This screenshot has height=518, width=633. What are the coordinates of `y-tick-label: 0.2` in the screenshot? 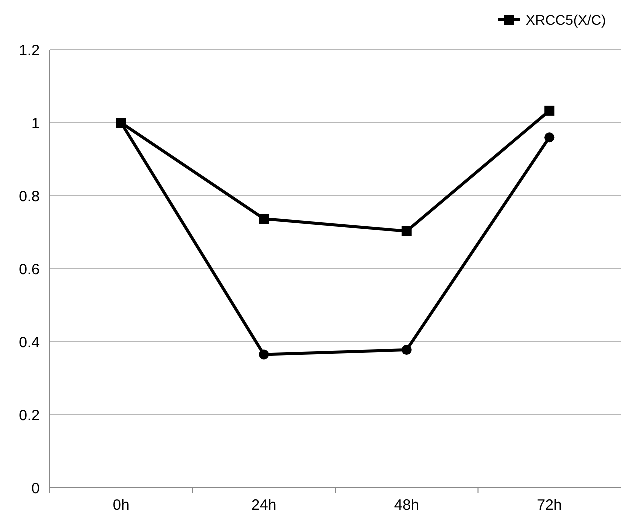 It's located at (29, 415).